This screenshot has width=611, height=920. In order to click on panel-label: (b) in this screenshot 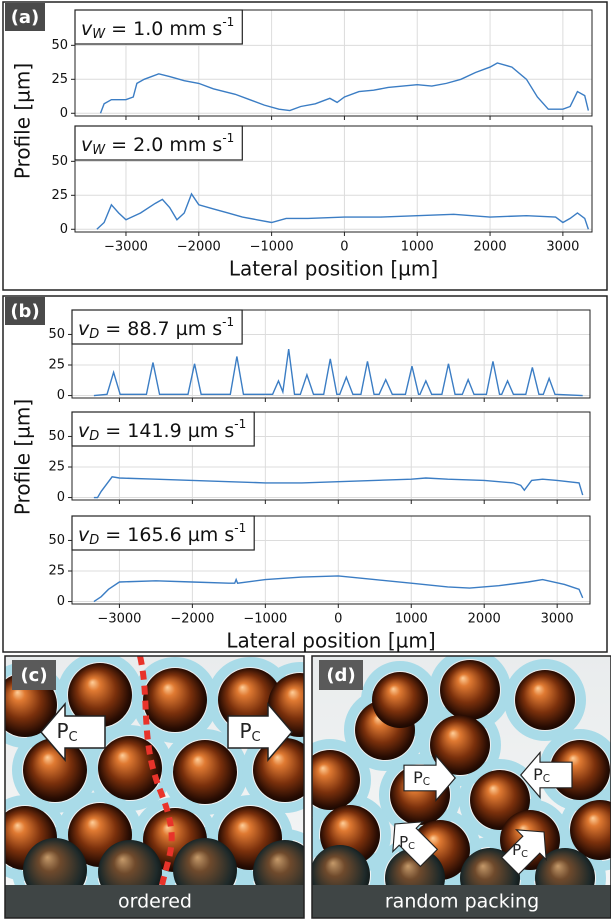, I will do `click(24, 311)`.